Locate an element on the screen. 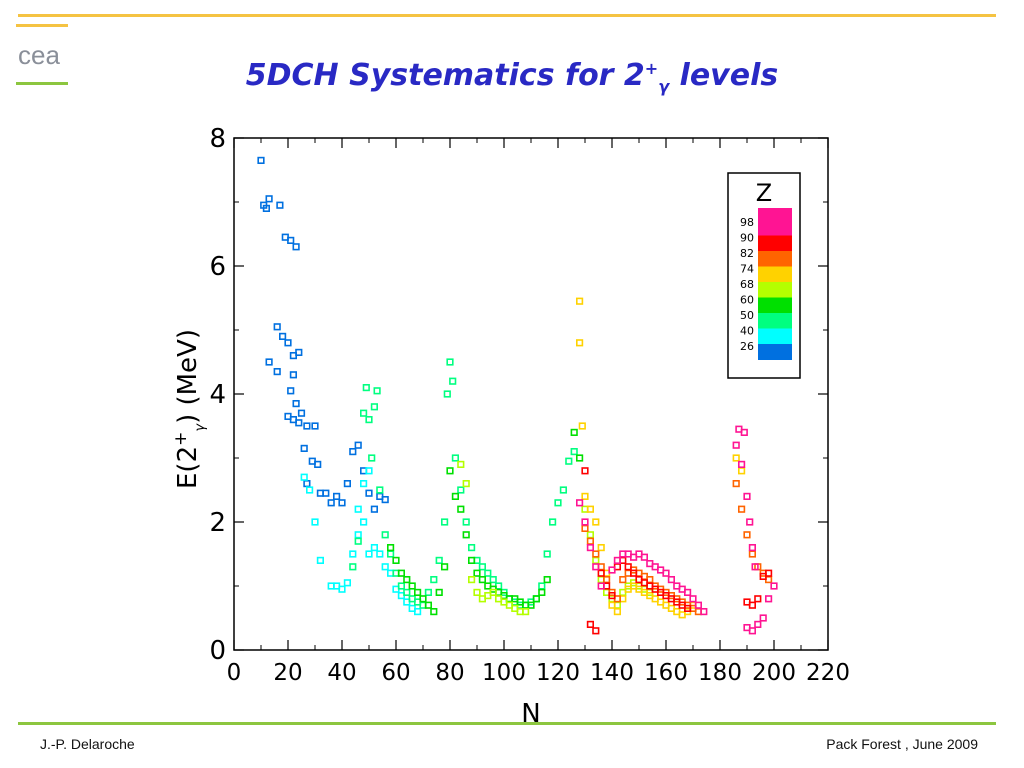 The image size is (1024, 768). x-tick-label: 180 is located at coordinates (720, 673).